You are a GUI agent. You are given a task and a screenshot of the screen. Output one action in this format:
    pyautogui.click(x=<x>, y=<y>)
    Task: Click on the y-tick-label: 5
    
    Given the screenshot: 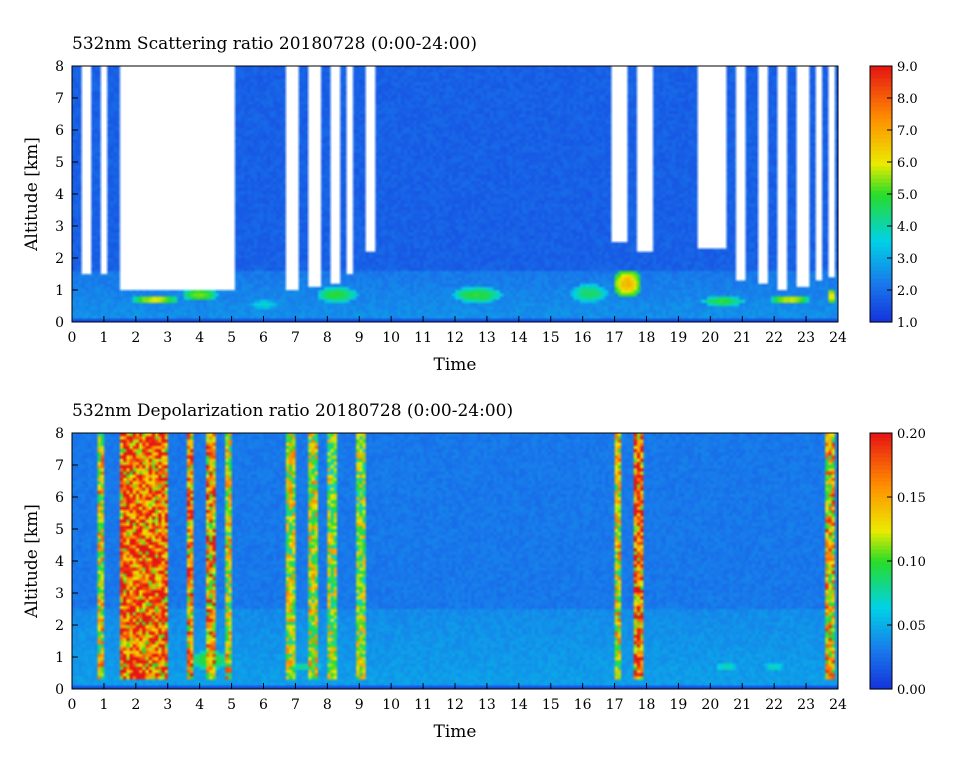 What is the action you would take?
    pyautogui.click(x=59, y=163)
    